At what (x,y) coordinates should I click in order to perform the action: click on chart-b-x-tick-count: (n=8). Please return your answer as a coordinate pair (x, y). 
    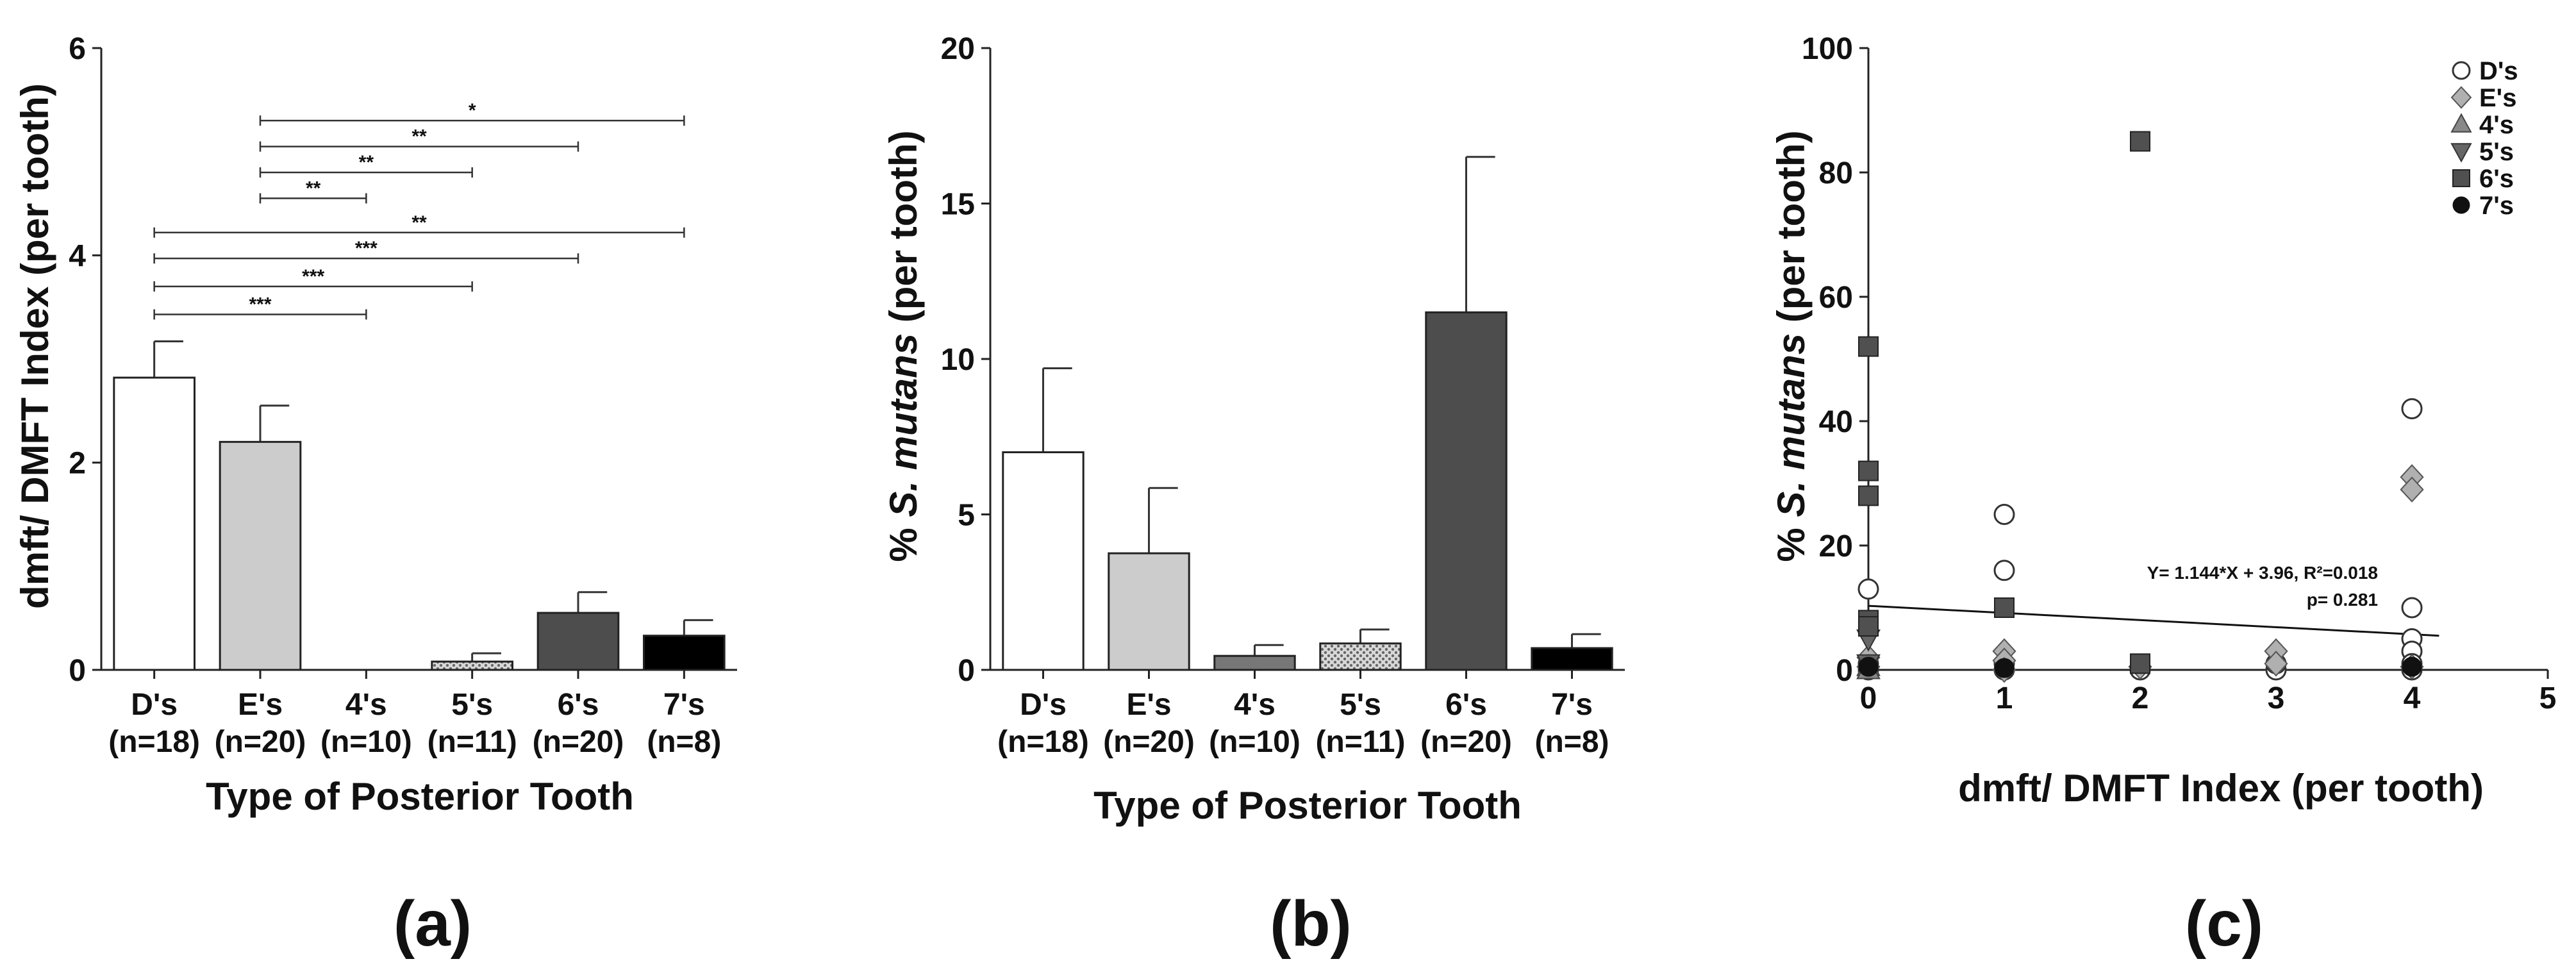
    Looking at the image, I should click on (1571, 742).